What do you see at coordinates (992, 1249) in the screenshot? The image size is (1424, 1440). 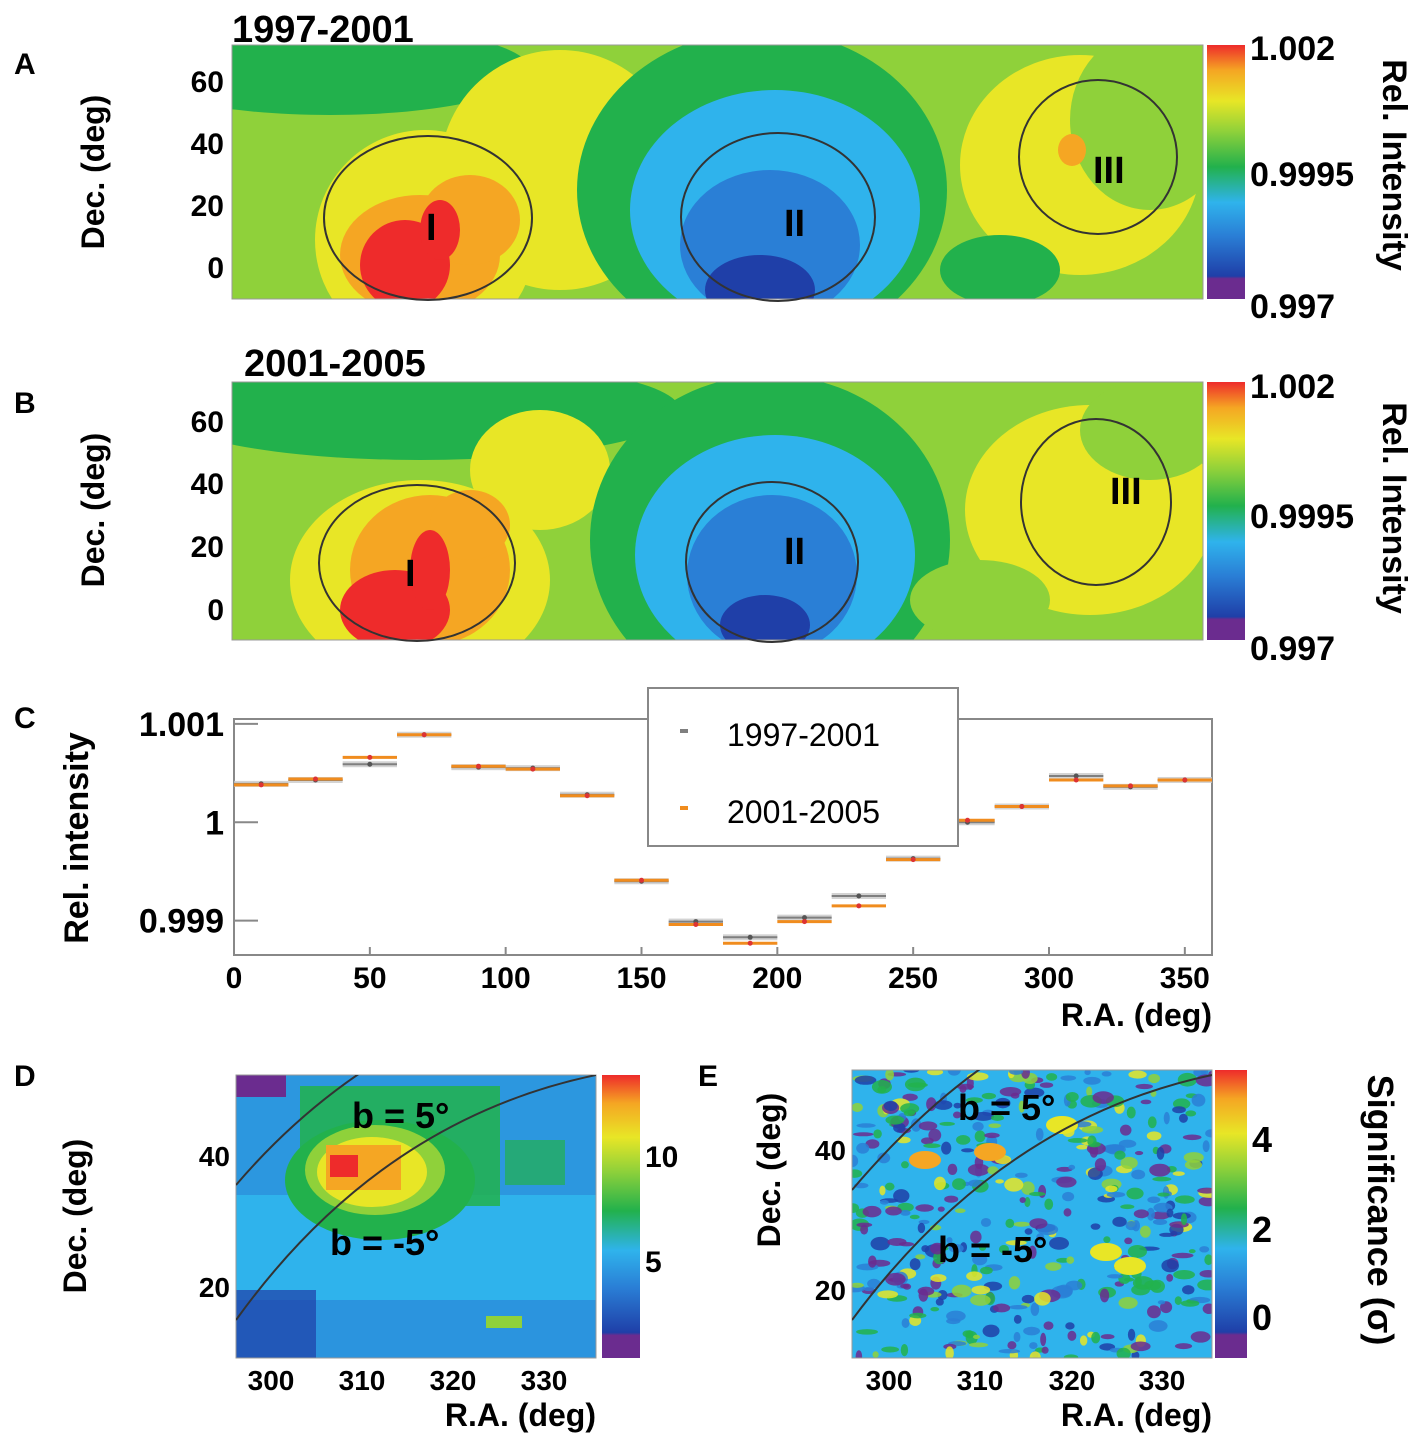 I see `annotation-e-bm5: b = -5°` at bounding box center [992, 1249].